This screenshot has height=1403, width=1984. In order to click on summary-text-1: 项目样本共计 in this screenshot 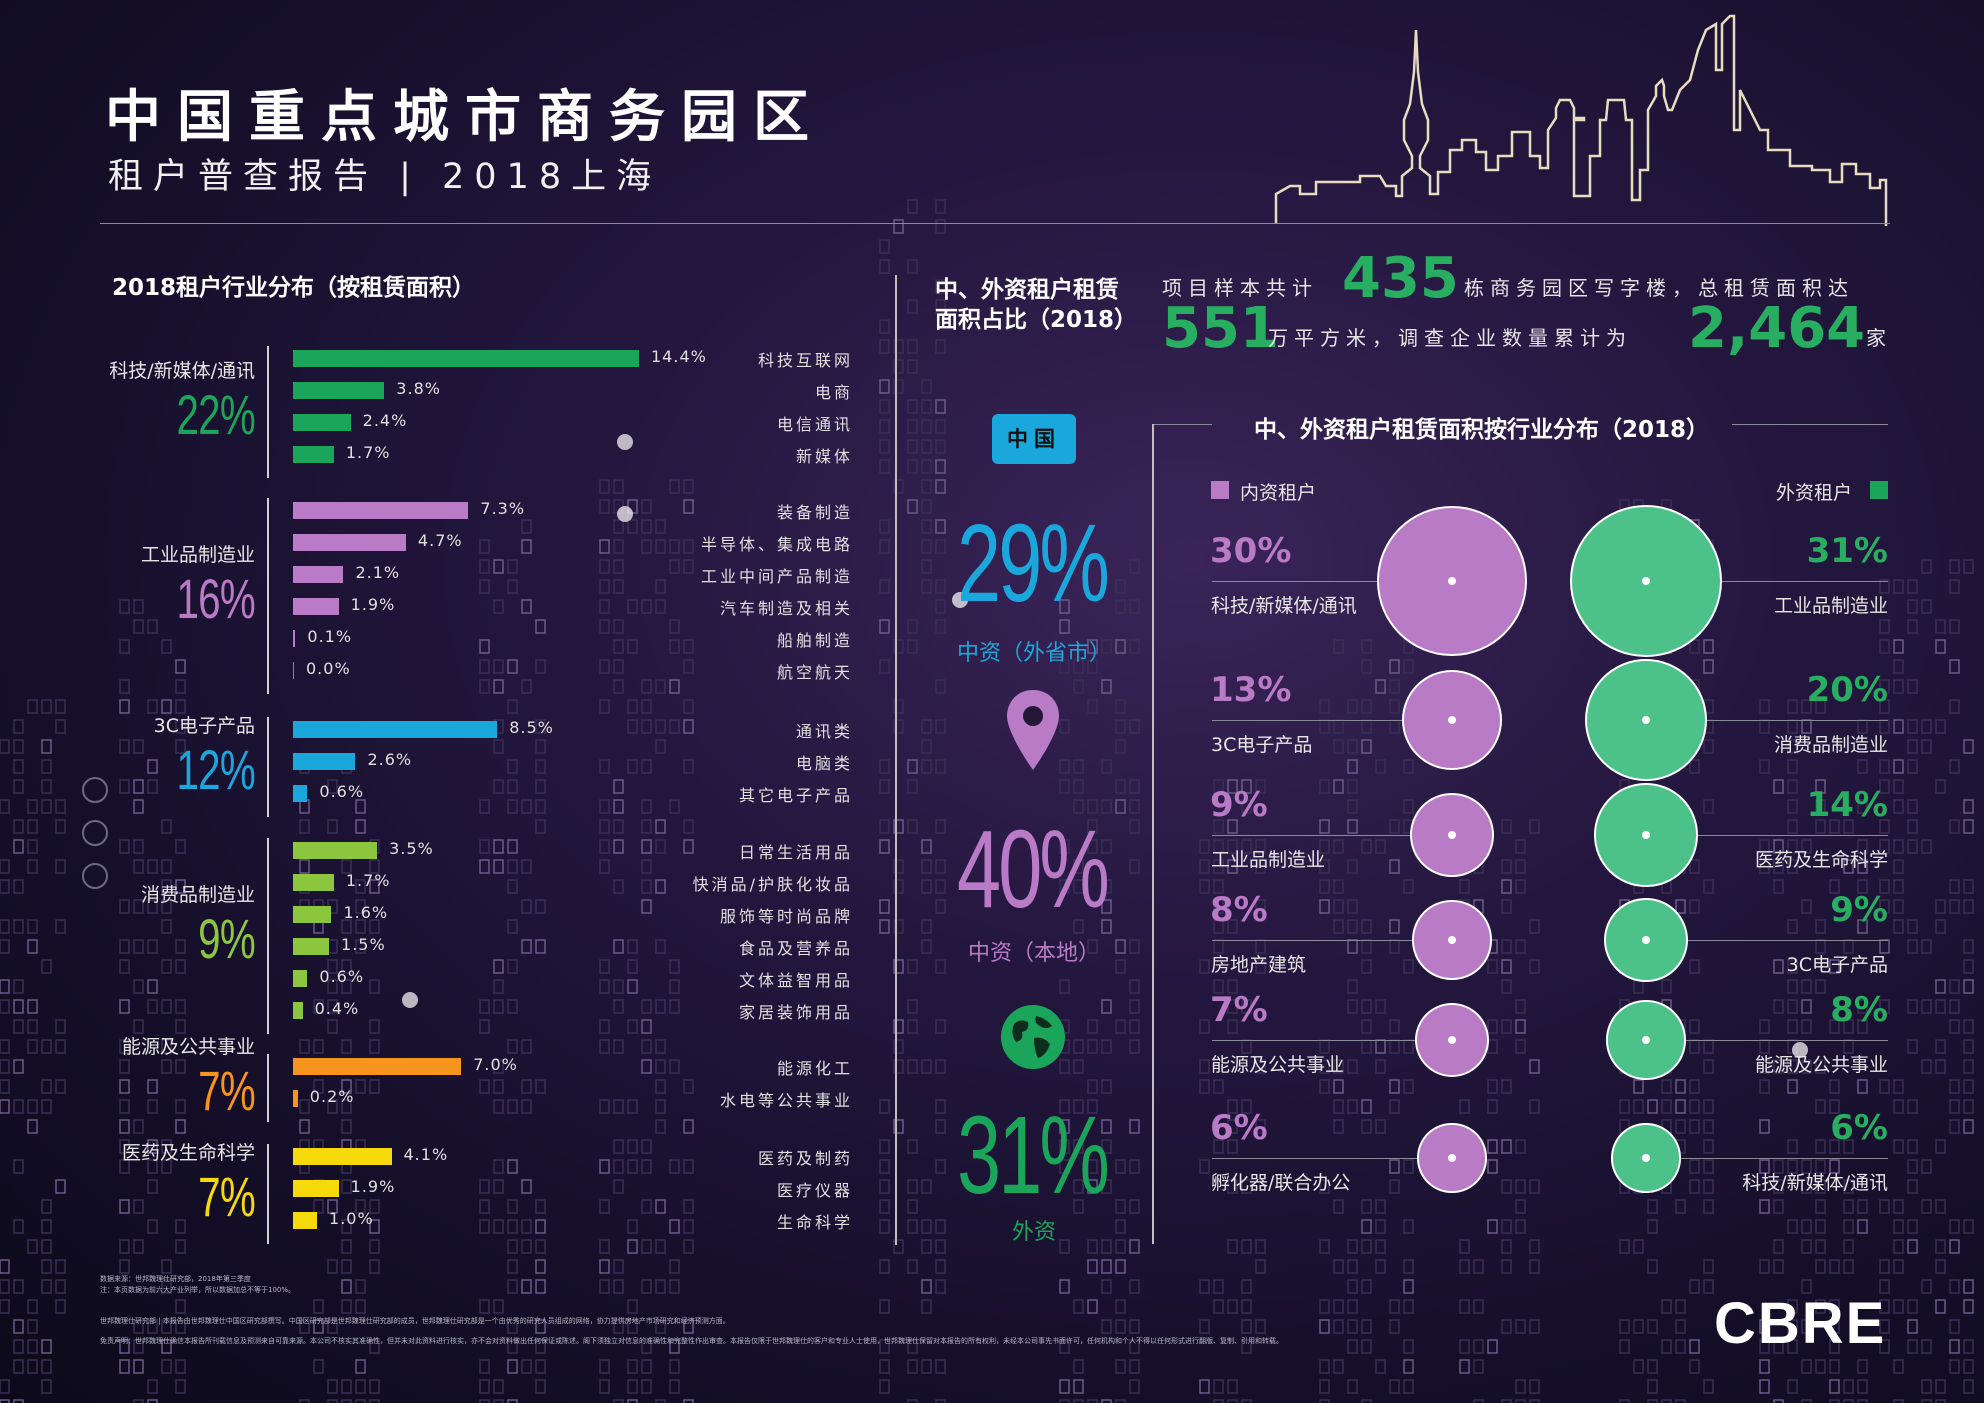, I will do `click(1240, 288)`.